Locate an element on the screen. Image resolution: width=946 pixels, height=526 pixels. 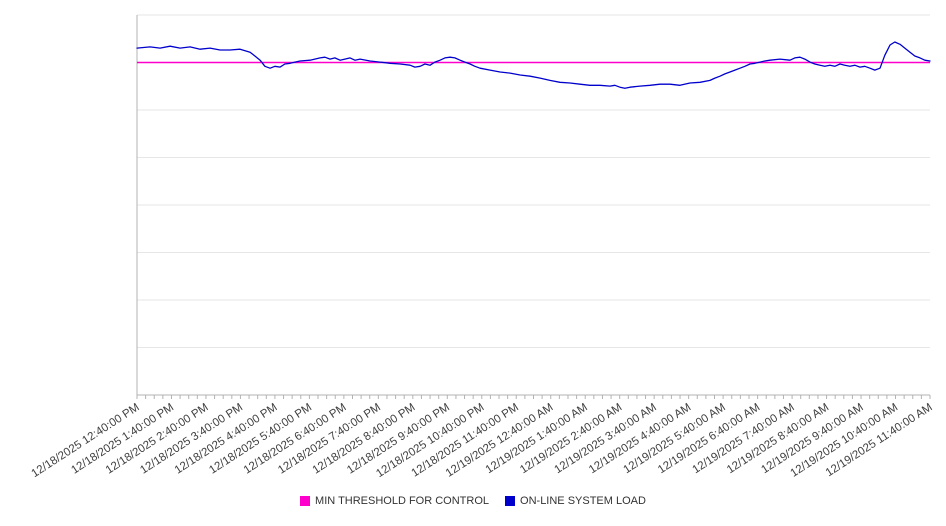
system-load-line is located at coordinates (533, 65).